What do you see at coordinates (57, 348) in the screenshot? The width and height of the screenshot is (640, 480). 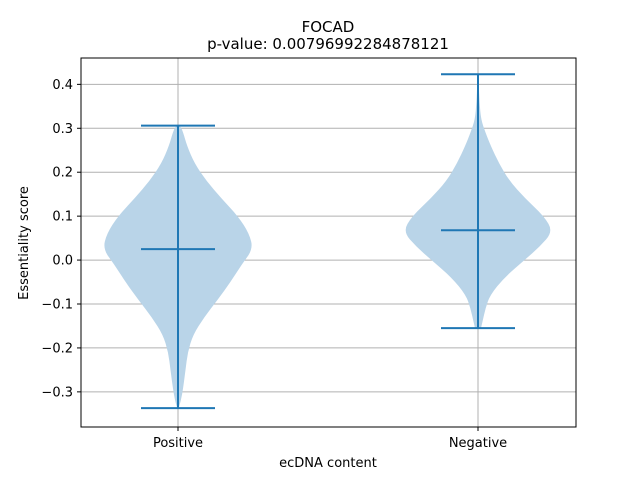 I see `y-tick-label: −0.2` at bounding box center [57, 348].